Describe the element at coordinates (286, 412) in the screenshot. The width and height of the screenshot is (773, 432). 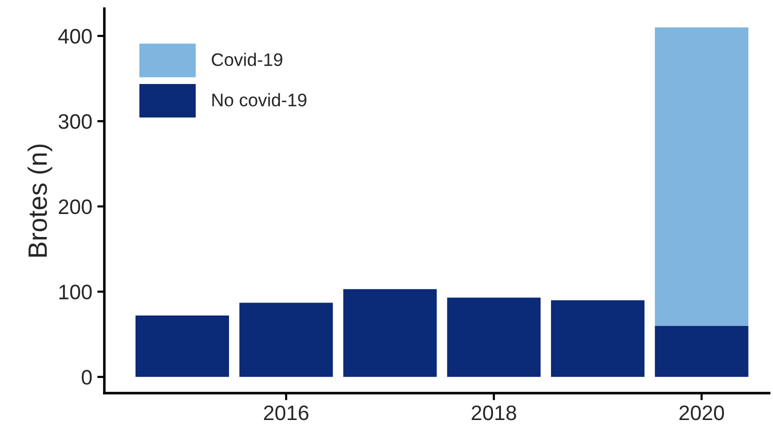
I see `x-tick-label: 2016` at that location.